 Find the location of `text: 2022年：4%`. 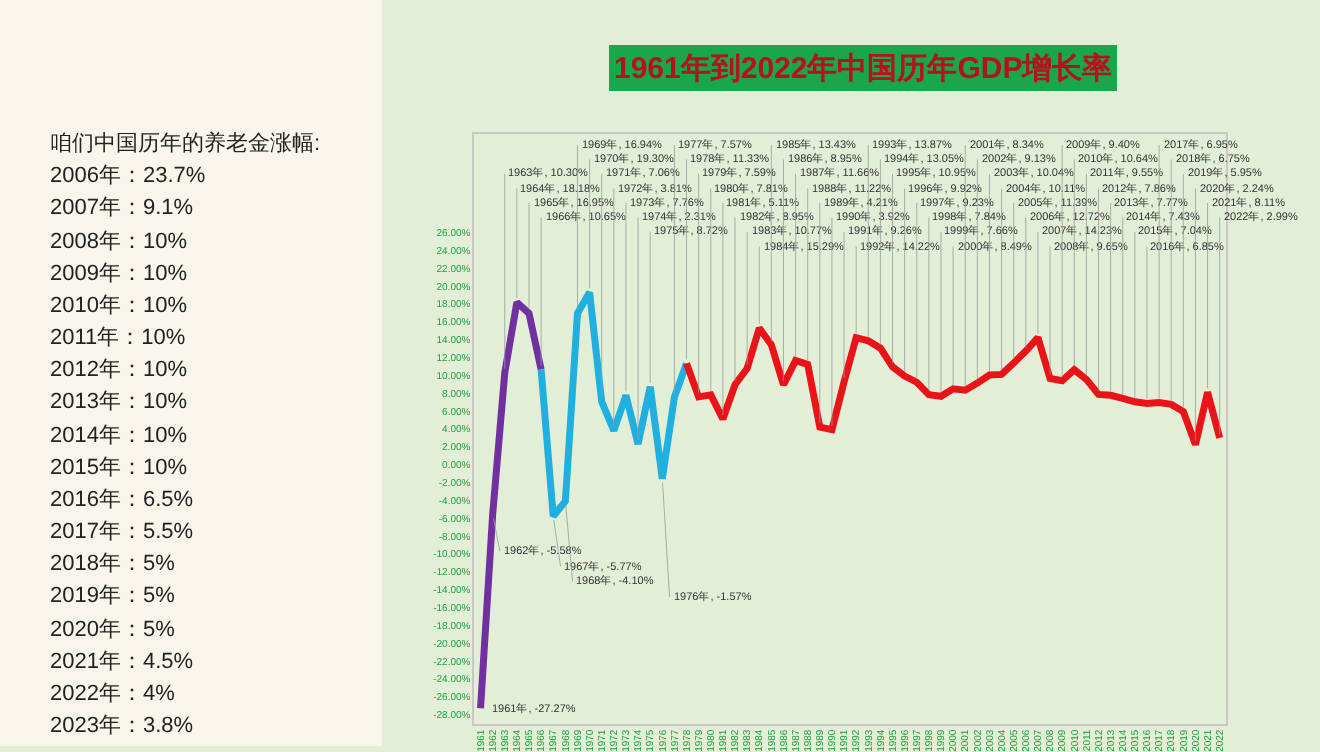

text: 2022年：4% is located at coordinates (113, 694).